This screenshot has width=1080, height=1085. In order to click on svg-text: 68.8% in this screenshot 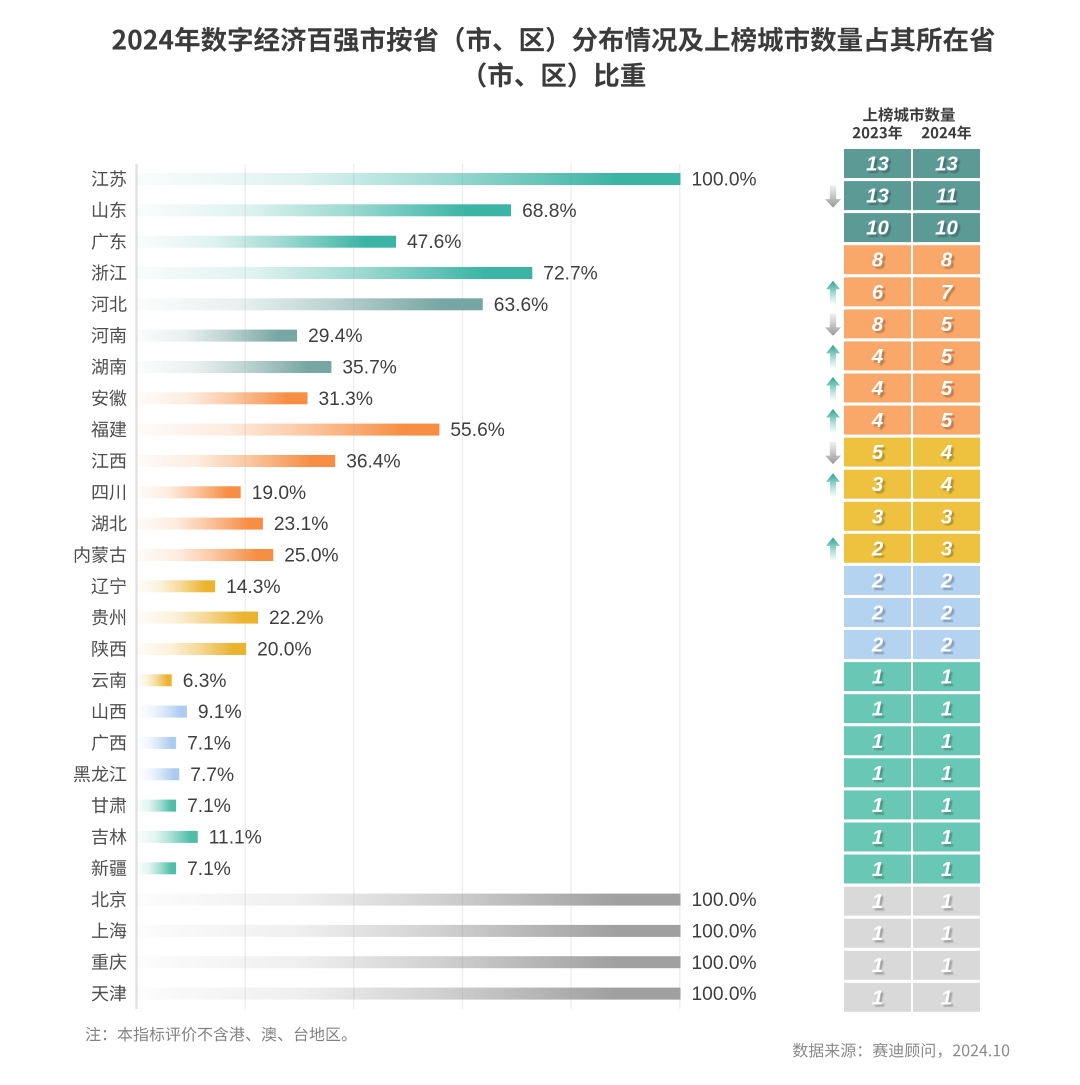, I will do `click(549, 211)`.